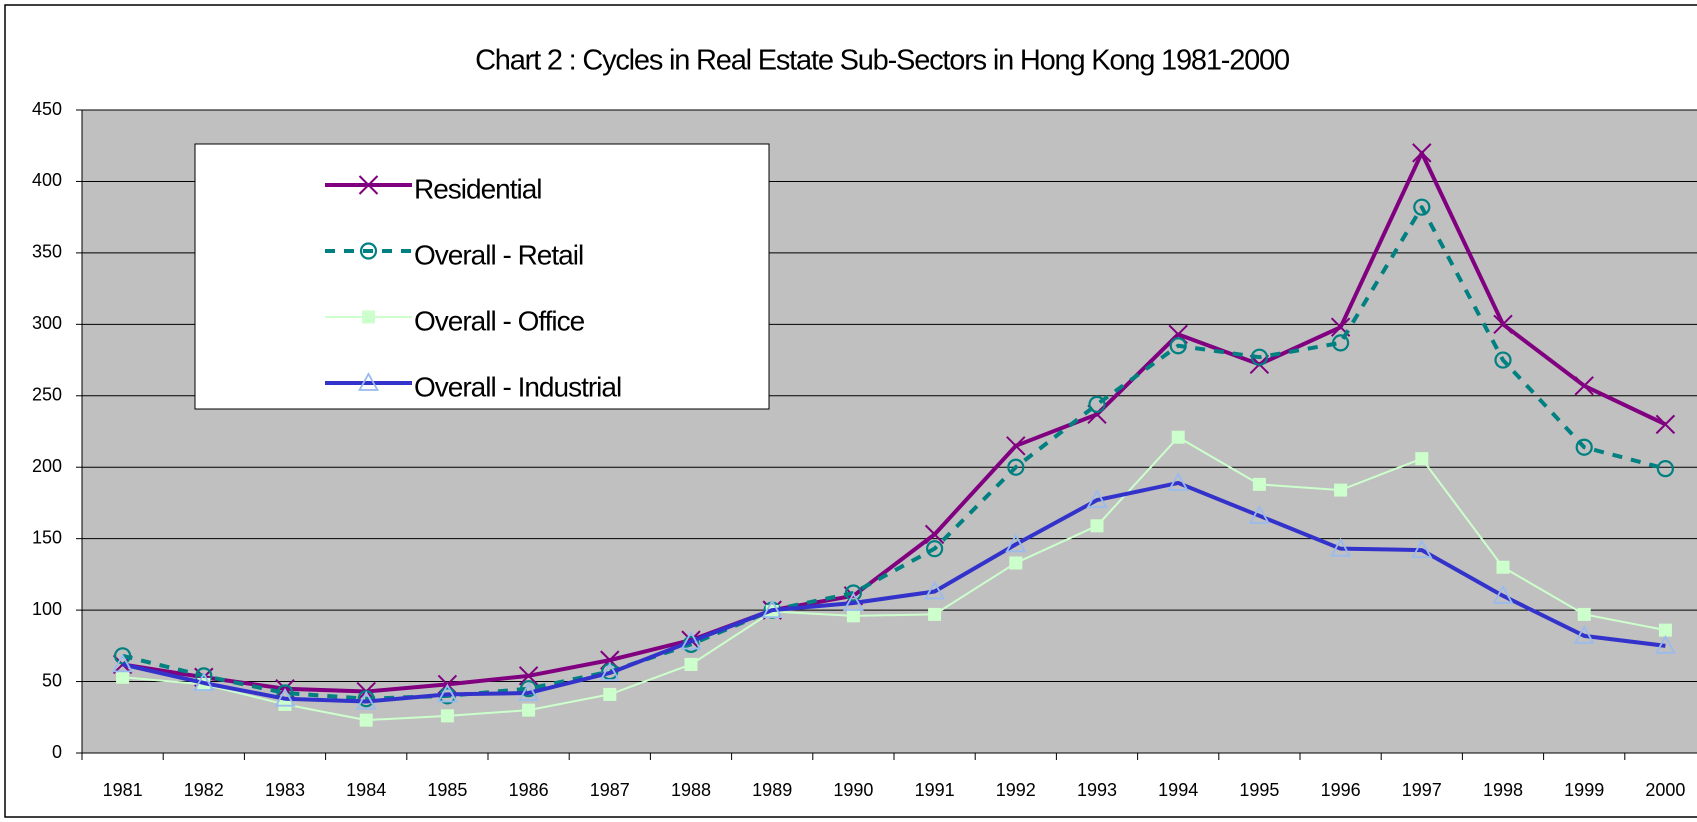 The width and height of the screenshot is (1697, 822). I want to click on x-tick-label: 1992, so click(1016, 790).